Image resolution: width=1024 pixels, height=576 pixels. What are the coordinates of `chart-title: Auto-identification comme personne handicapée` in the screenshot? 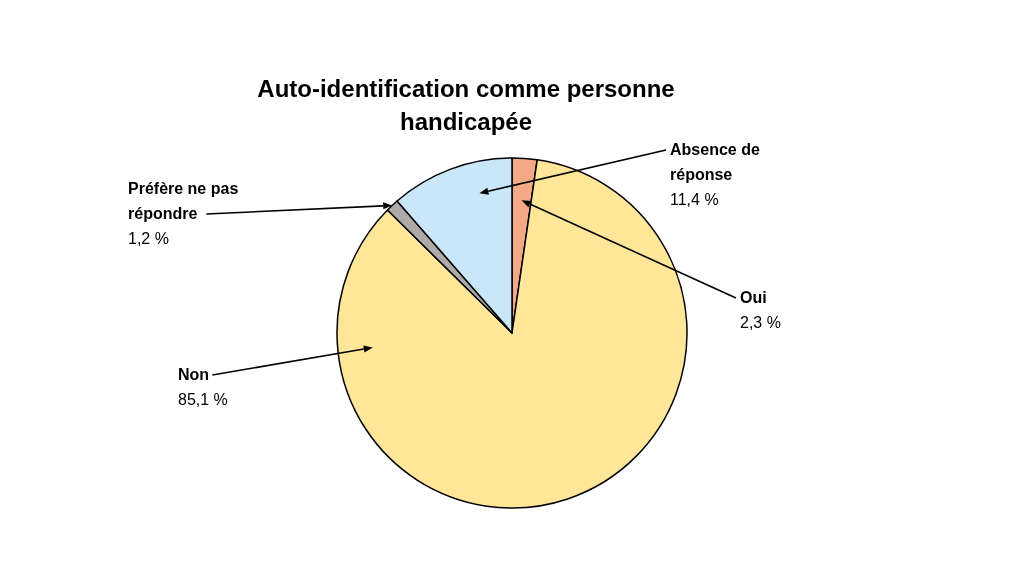 It's located at (466, 105).